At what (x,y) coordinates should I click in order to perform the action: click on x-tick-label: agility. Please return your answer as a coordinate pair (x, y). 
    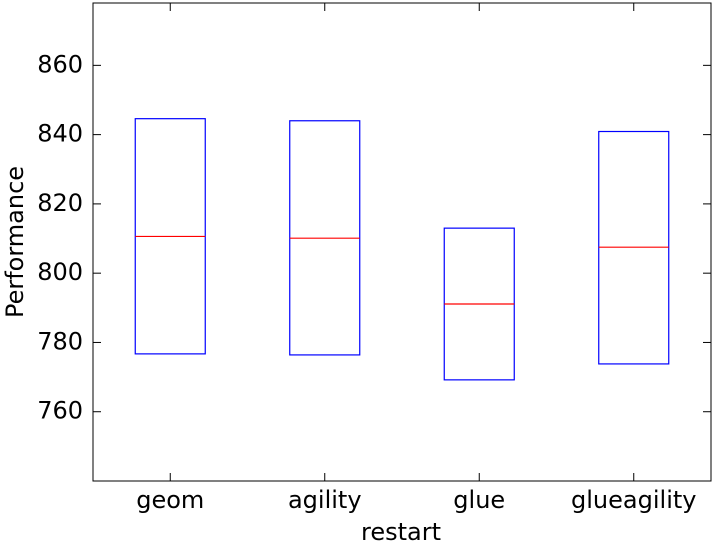
    Looking at the image, I should click on (325, 500).